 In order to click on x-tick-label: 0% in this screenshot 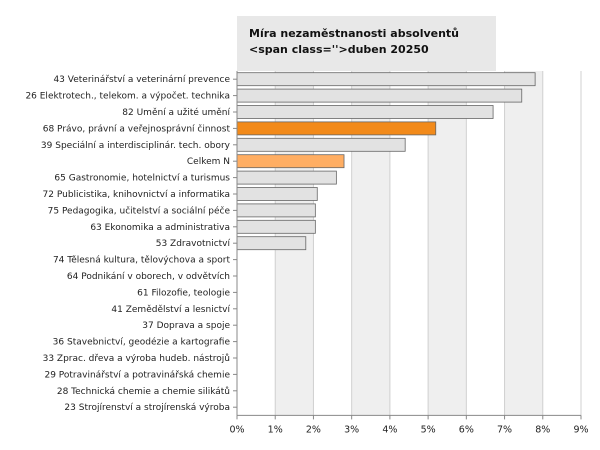, I will do `click(236, 429)`.